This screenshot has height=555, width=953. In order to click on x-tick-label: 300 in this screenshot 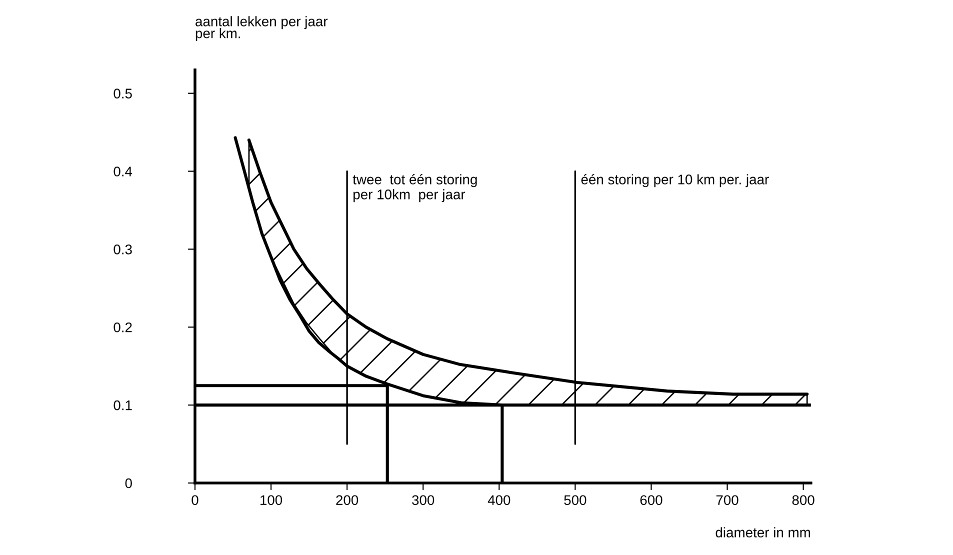, I will do `click(423, 500)`.